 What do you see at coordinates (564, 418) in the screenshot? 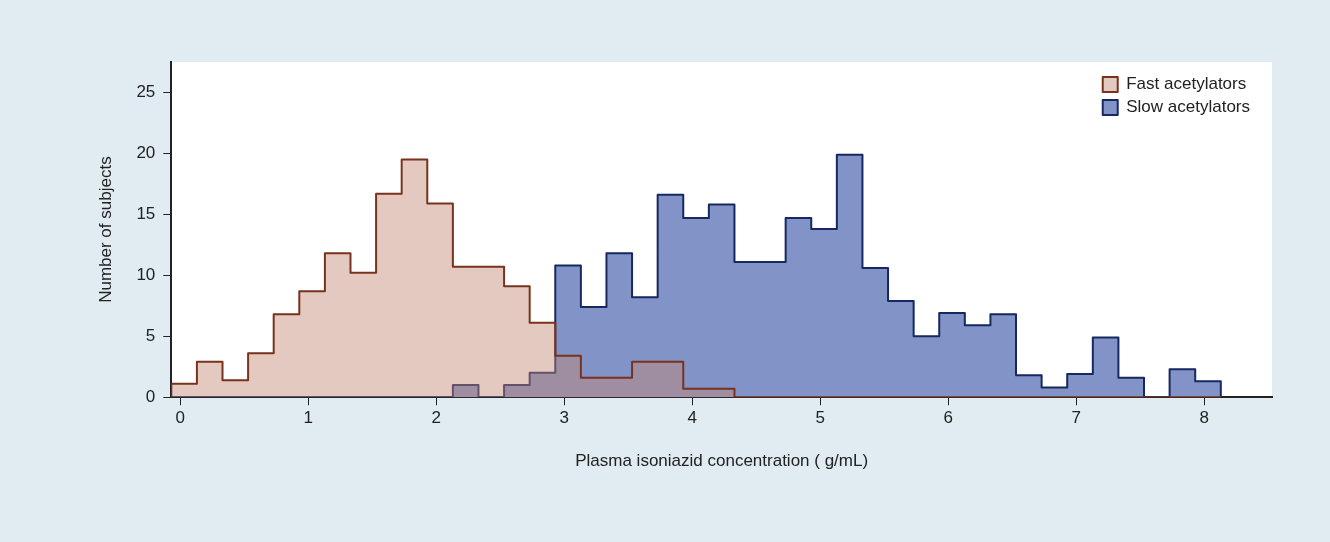
I see `x-tick-label: 3` at bounding box center [564, 418].